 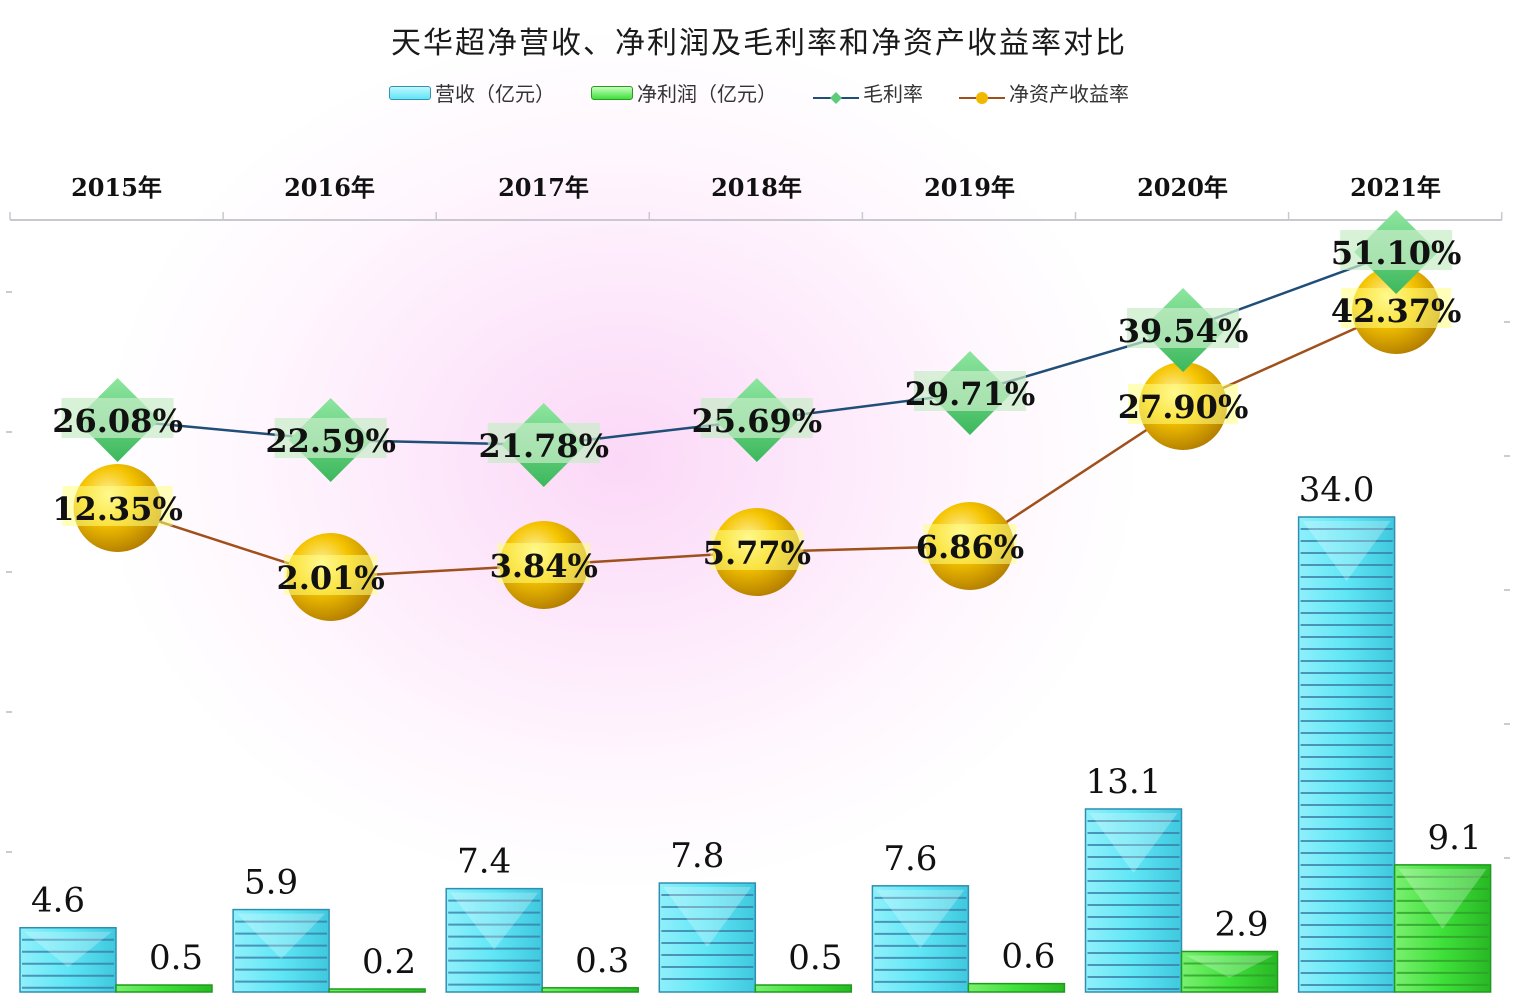 What do you see at coordinates (707, 94) in the screenshot?
I see `legend-label: 净利润（亿元）` at bounding box center [707, 94].